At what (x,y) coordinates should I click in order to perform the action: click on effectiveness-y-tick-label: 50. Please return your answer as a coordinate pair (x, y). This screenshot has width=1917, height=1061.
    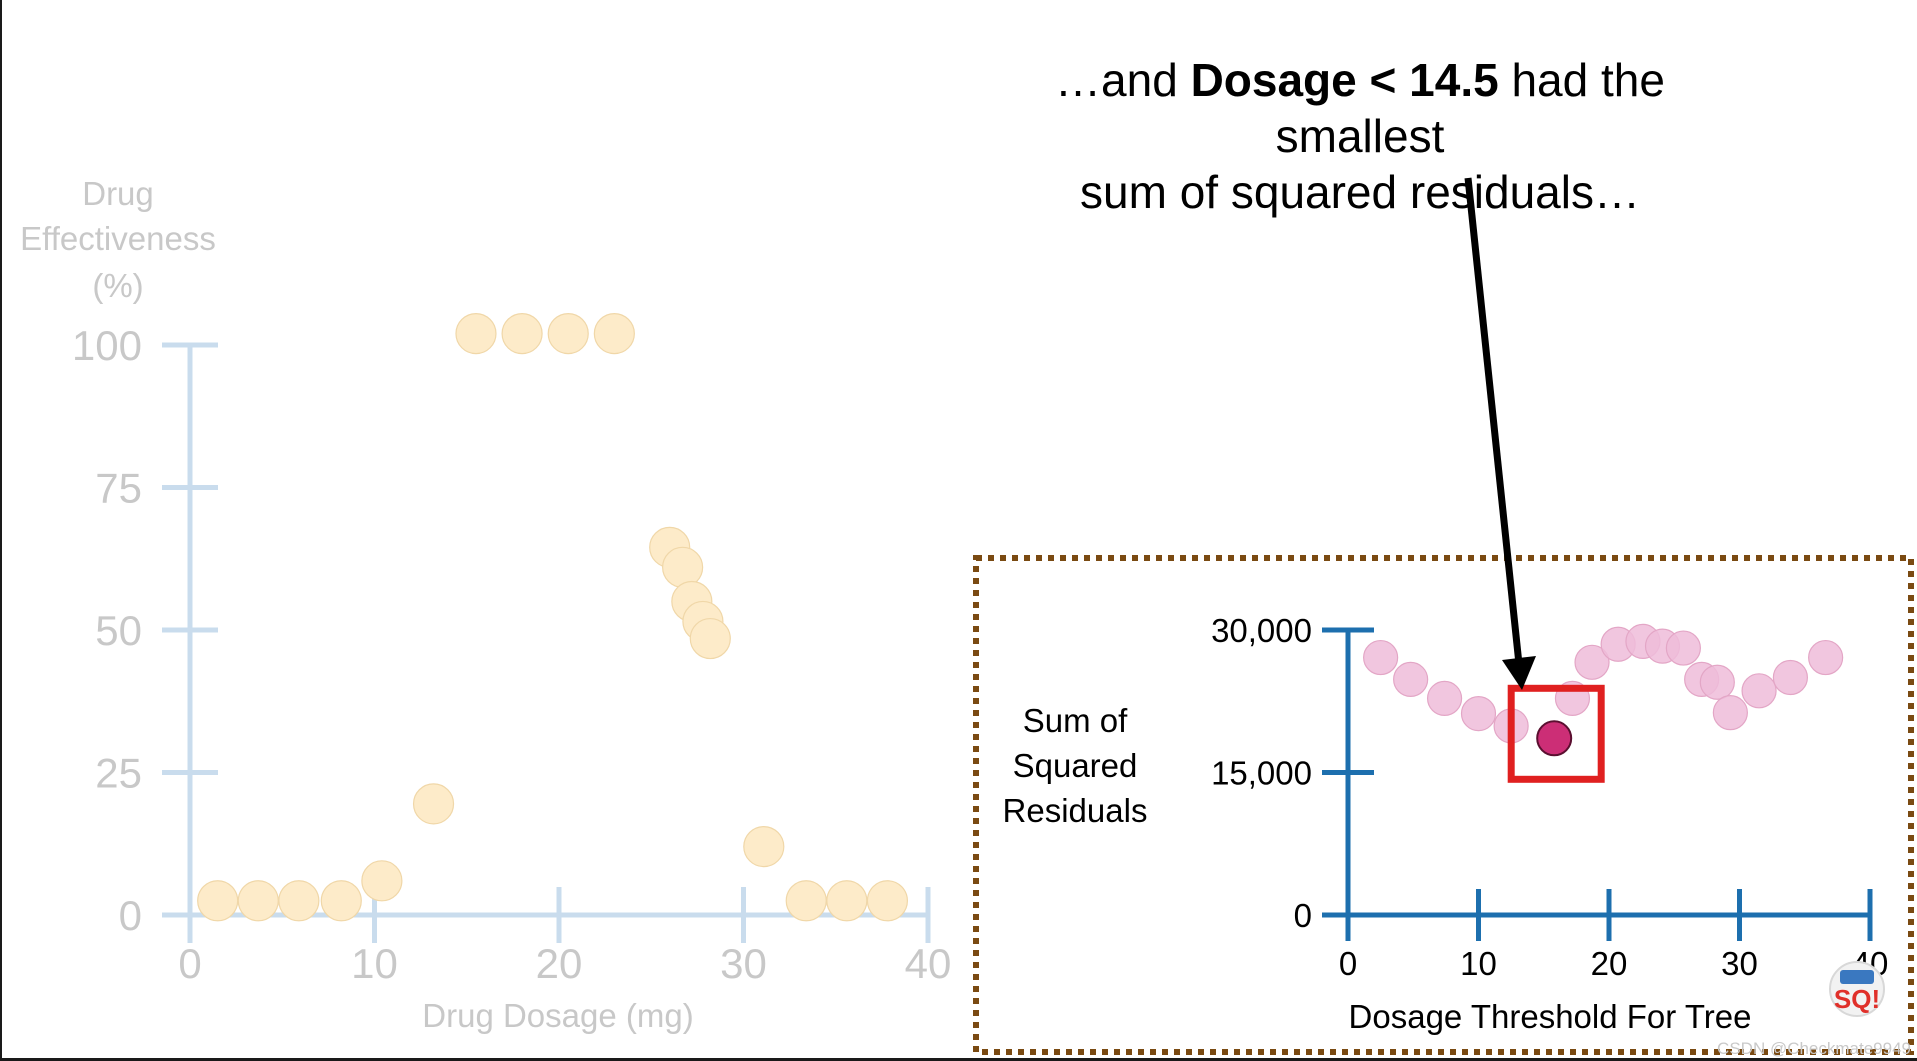
    Looking at the image, I should click on (118, 630).